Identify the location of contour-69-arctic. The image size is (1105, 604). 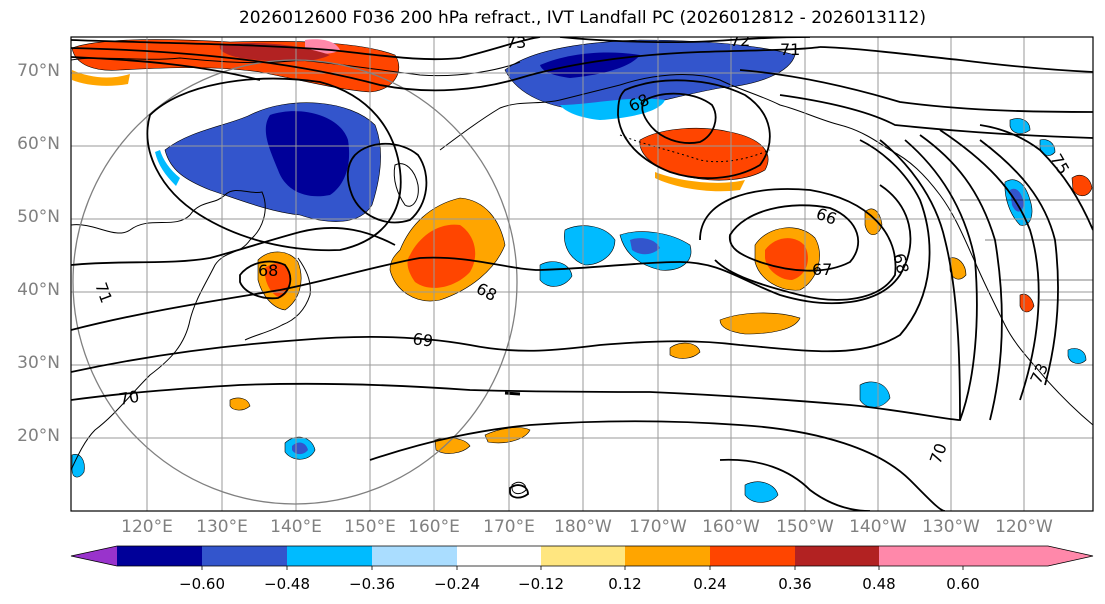
(166, 68).